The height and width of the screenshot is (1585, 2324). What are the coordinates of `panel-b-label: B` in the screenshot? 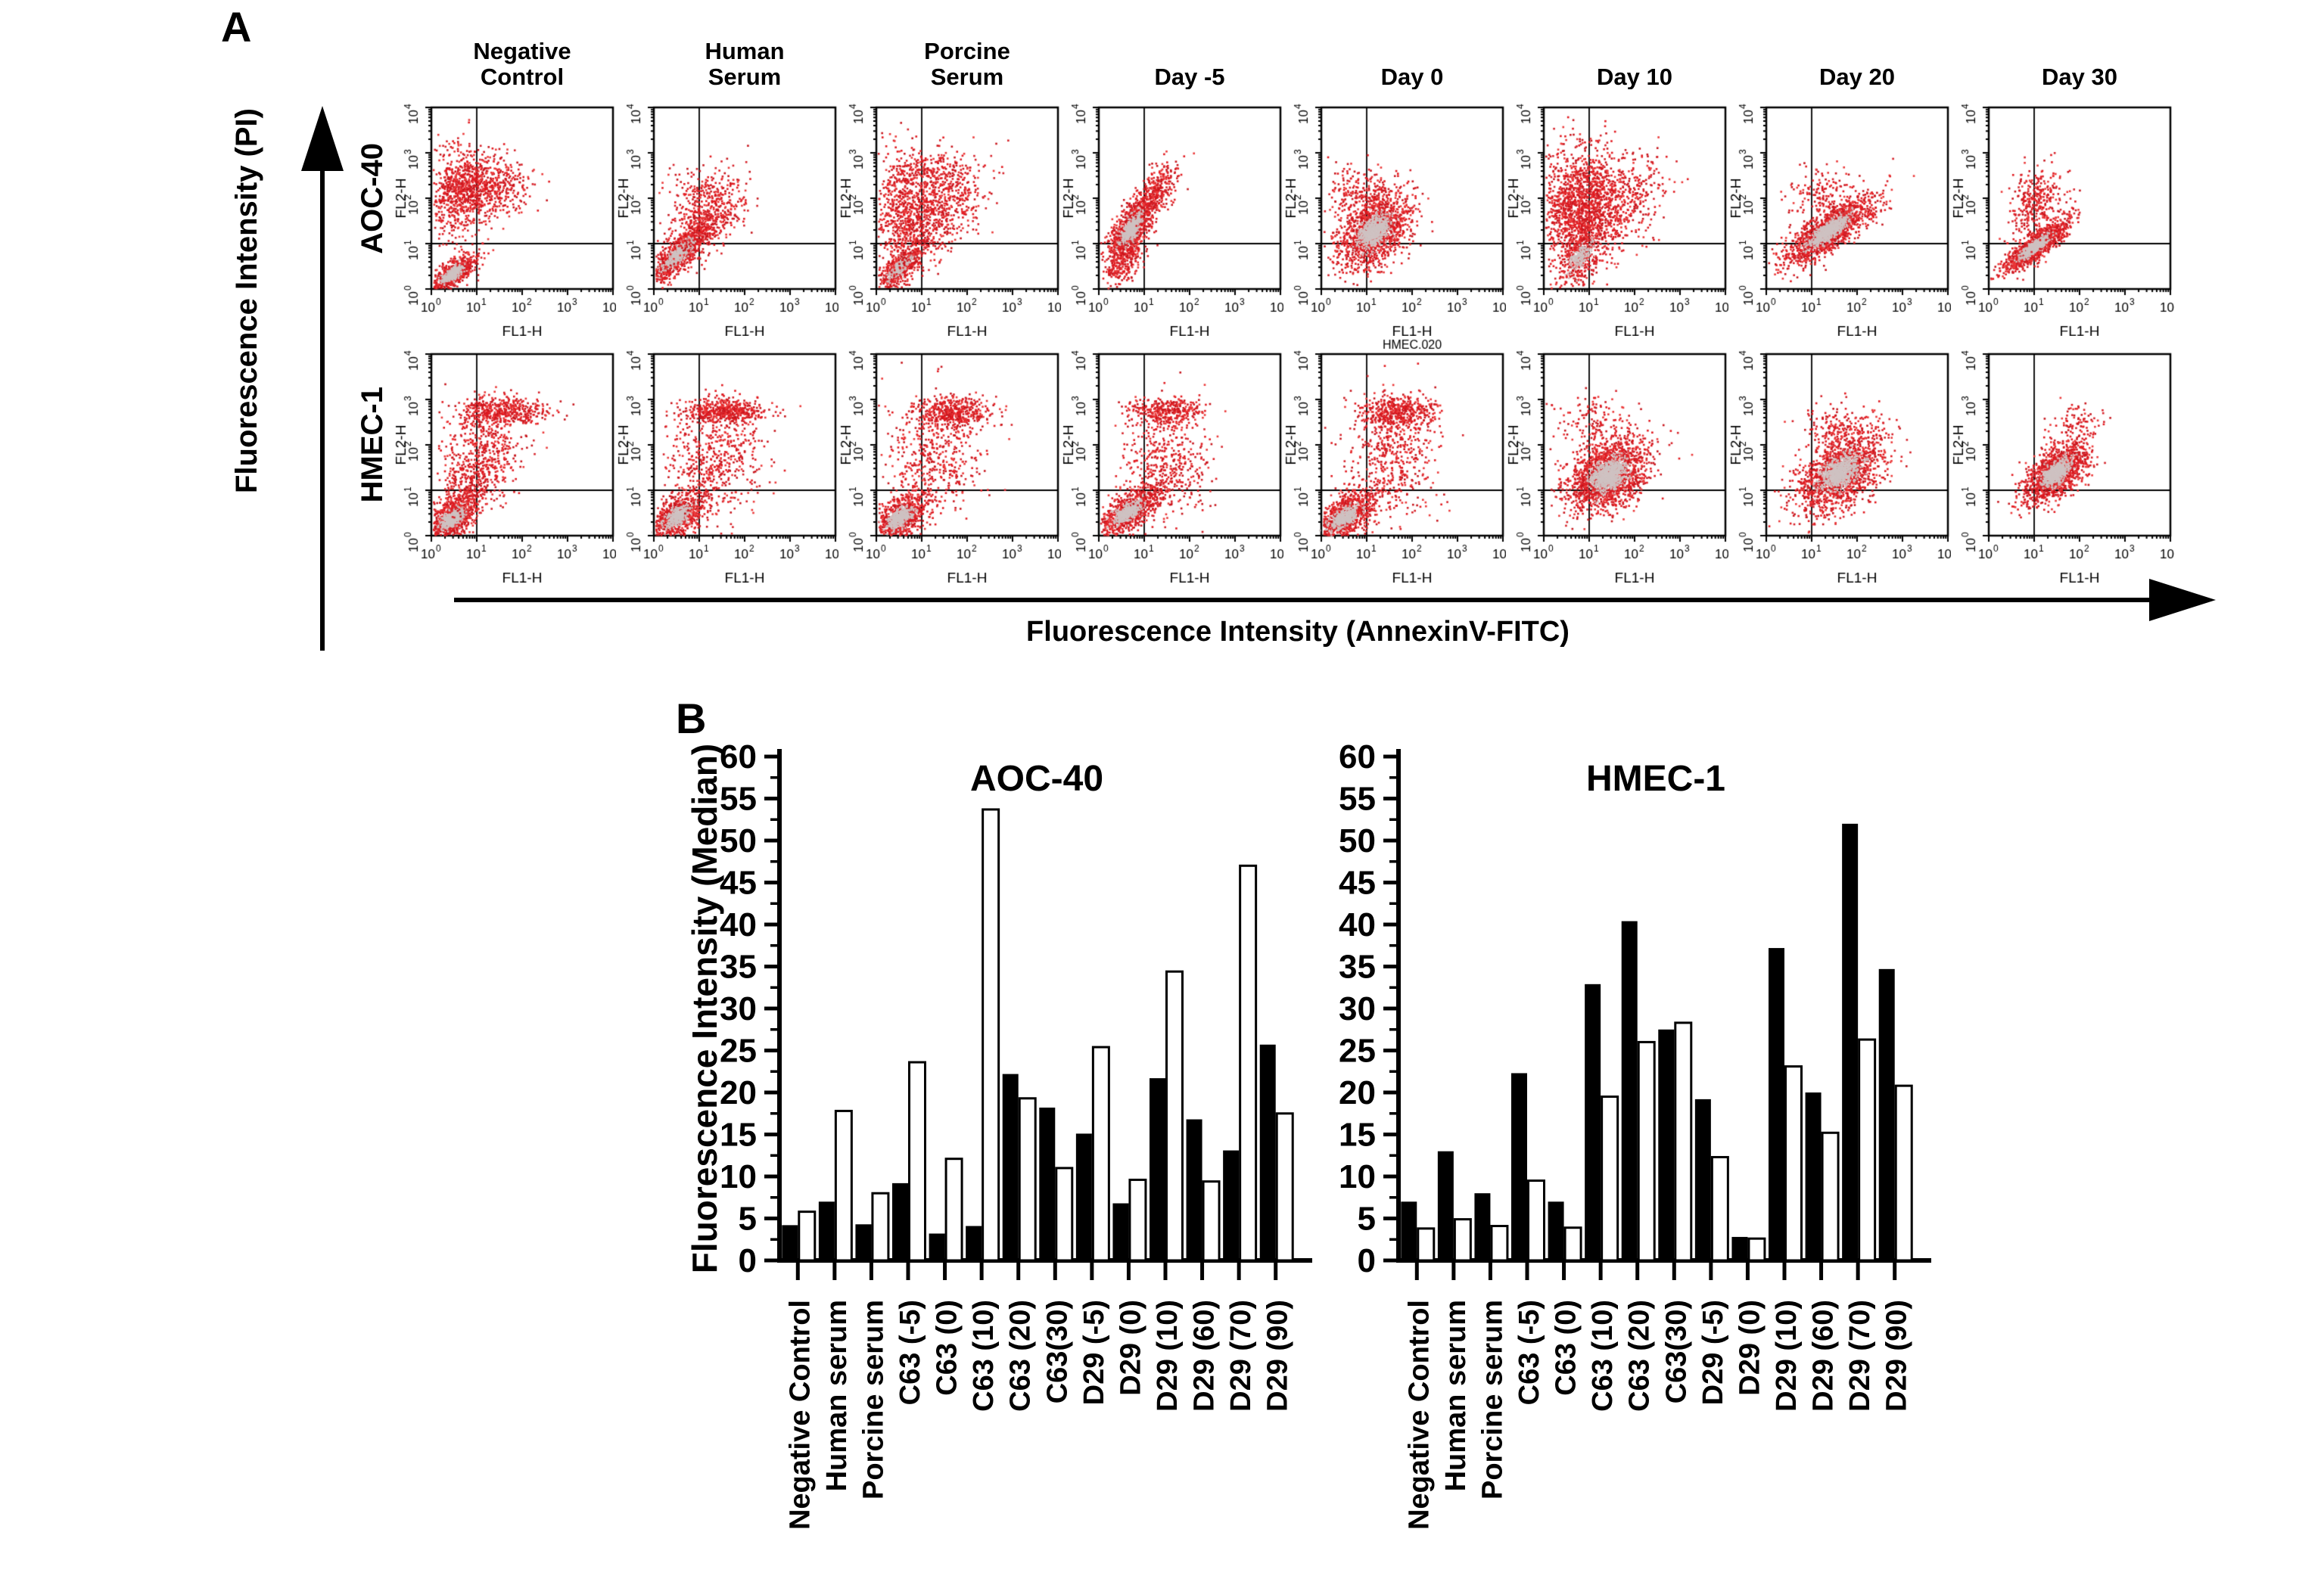 It's located at (691, 718).